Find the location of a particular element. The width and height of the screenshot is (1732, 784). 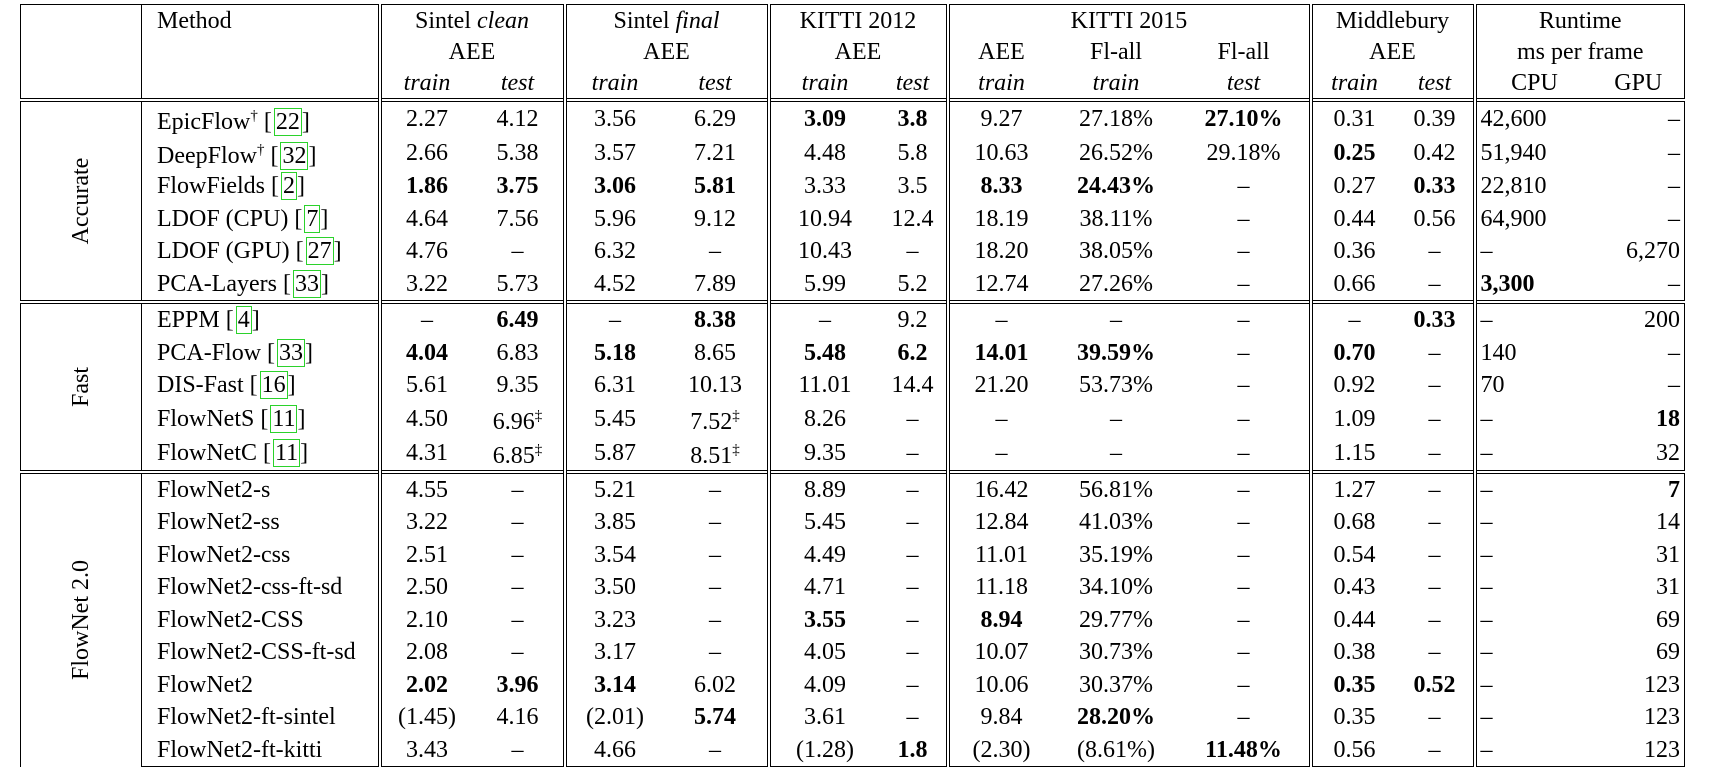

runtime-header: Runtime is located at coordinates (1578, 20).